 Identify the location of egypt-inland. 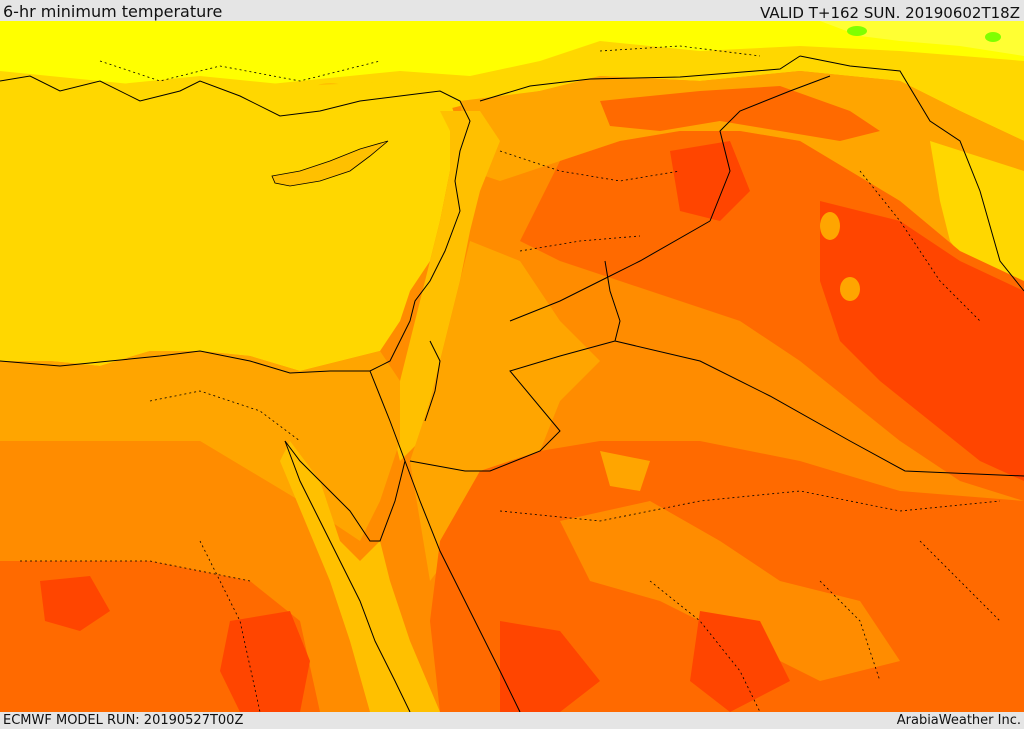
(165, 511).